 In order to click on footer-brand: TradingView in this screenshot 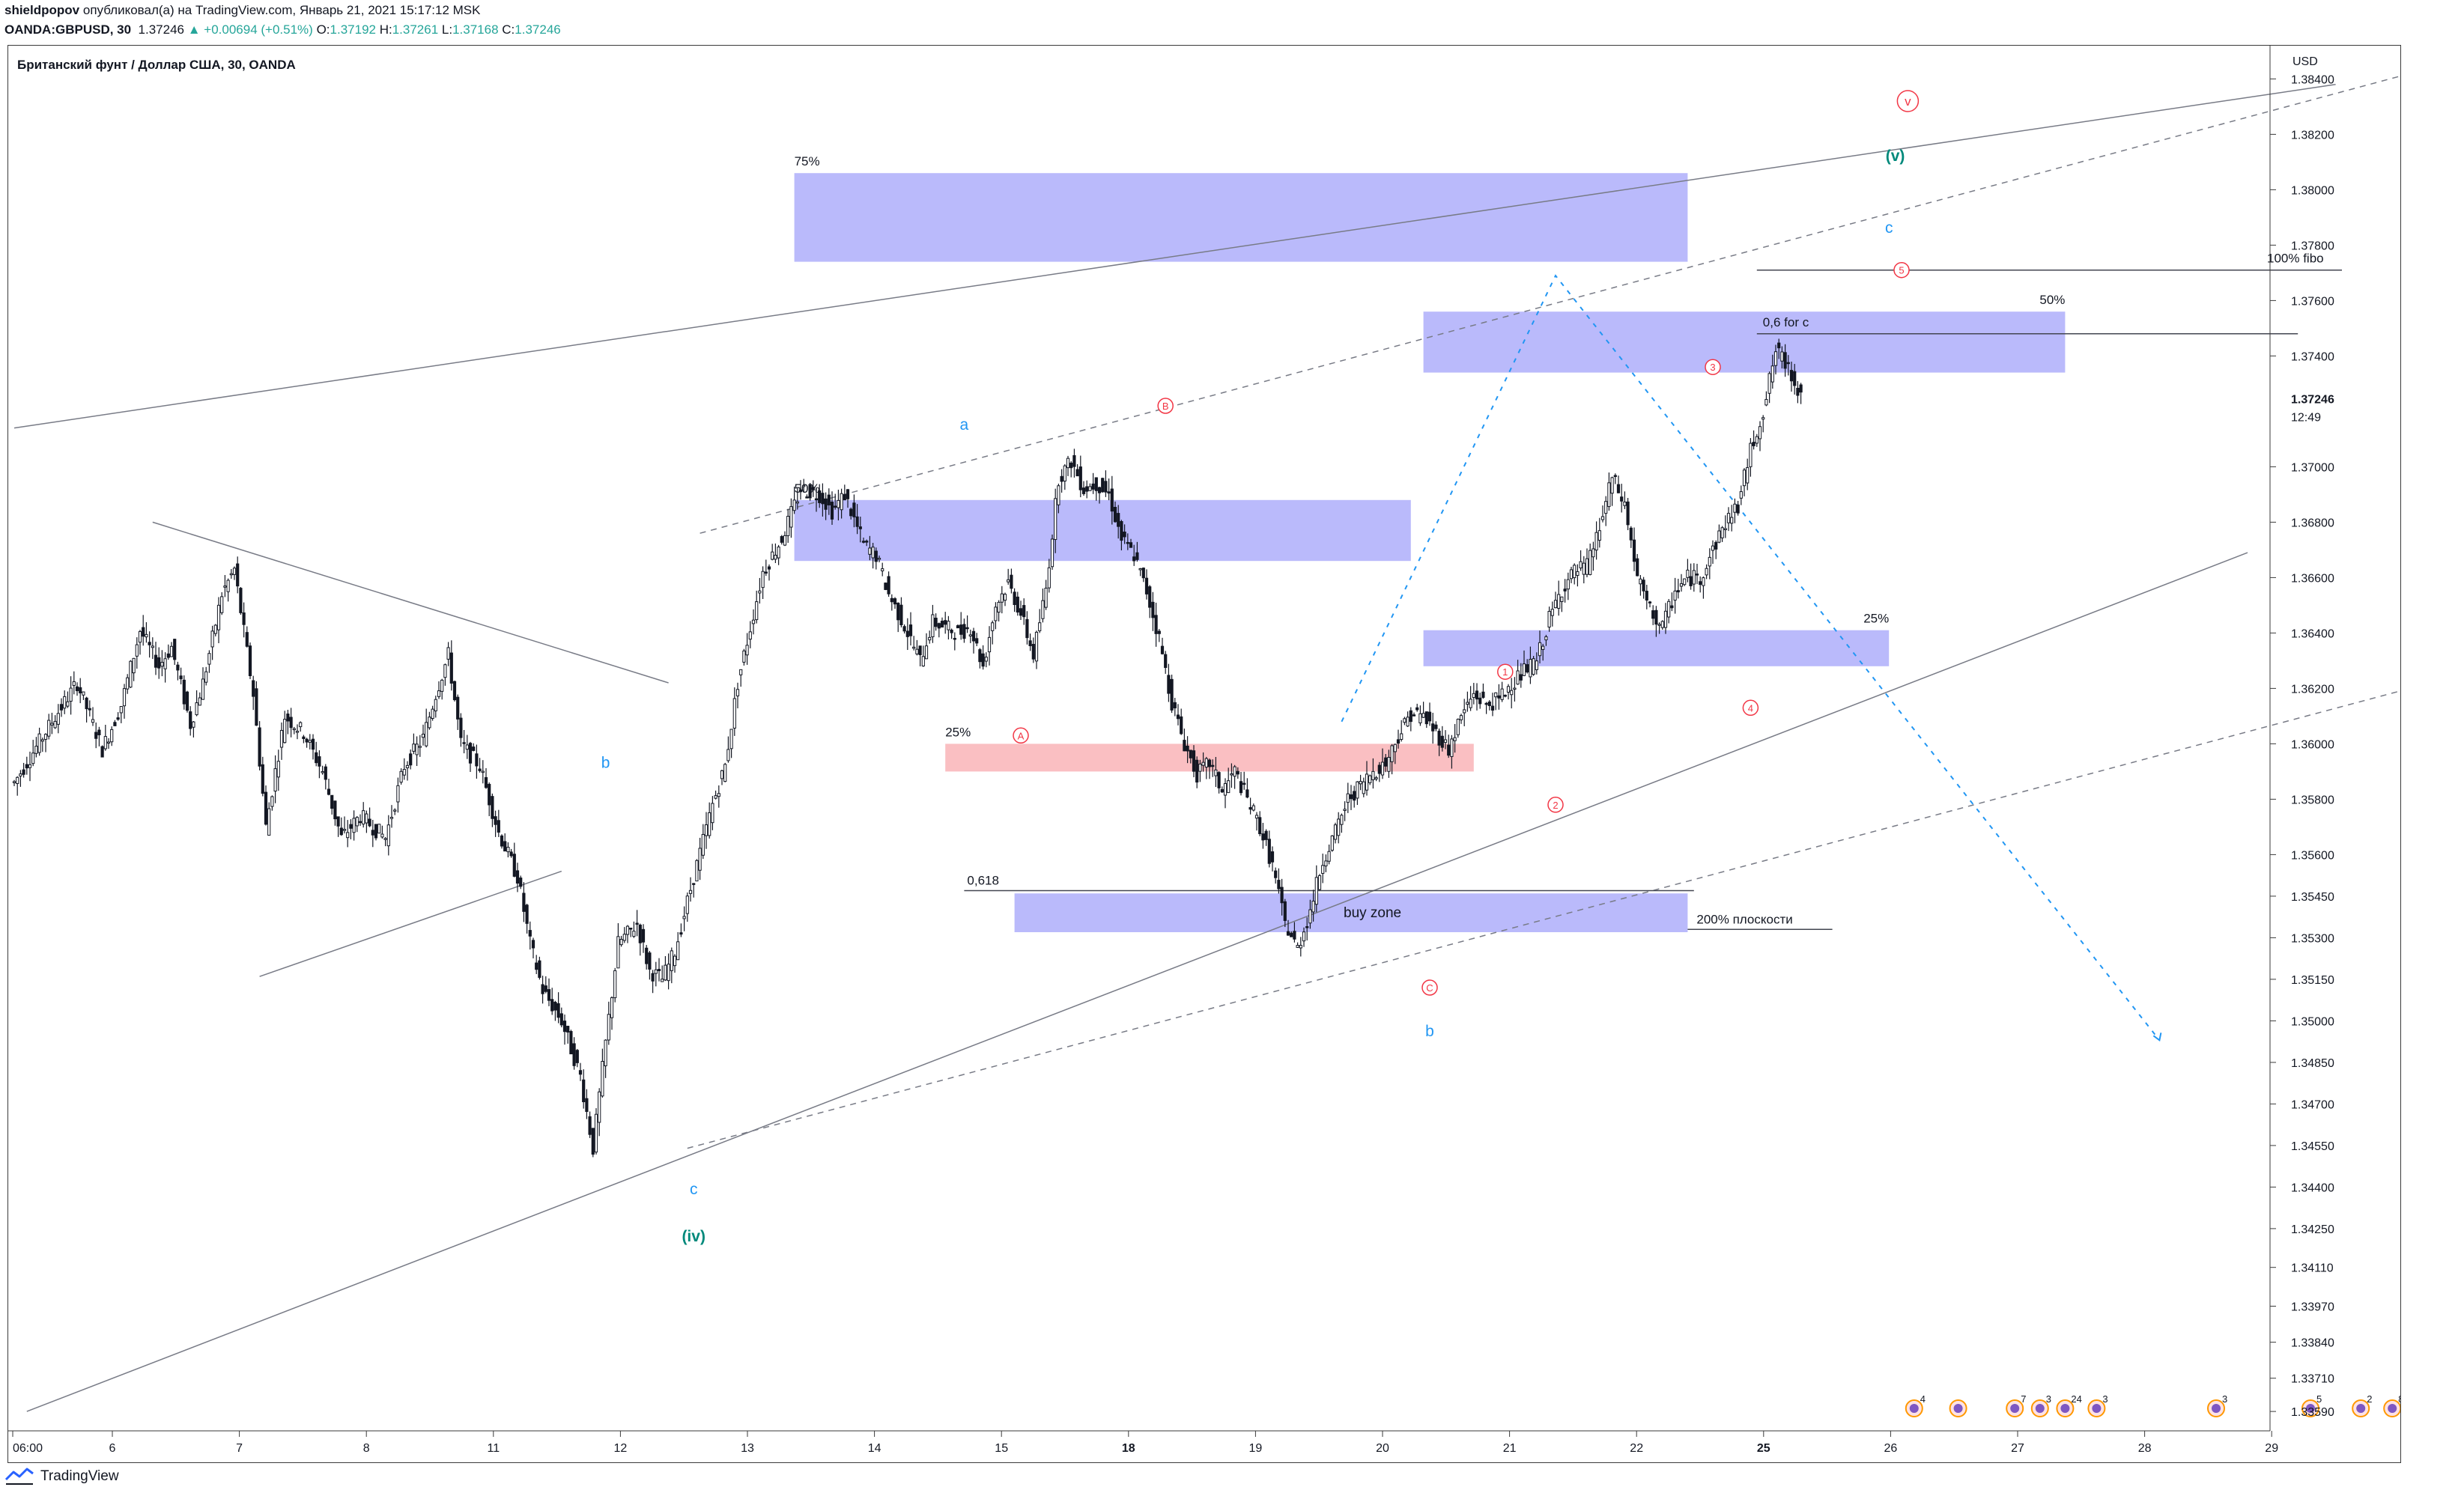, I will do `click(79, 1476)`.